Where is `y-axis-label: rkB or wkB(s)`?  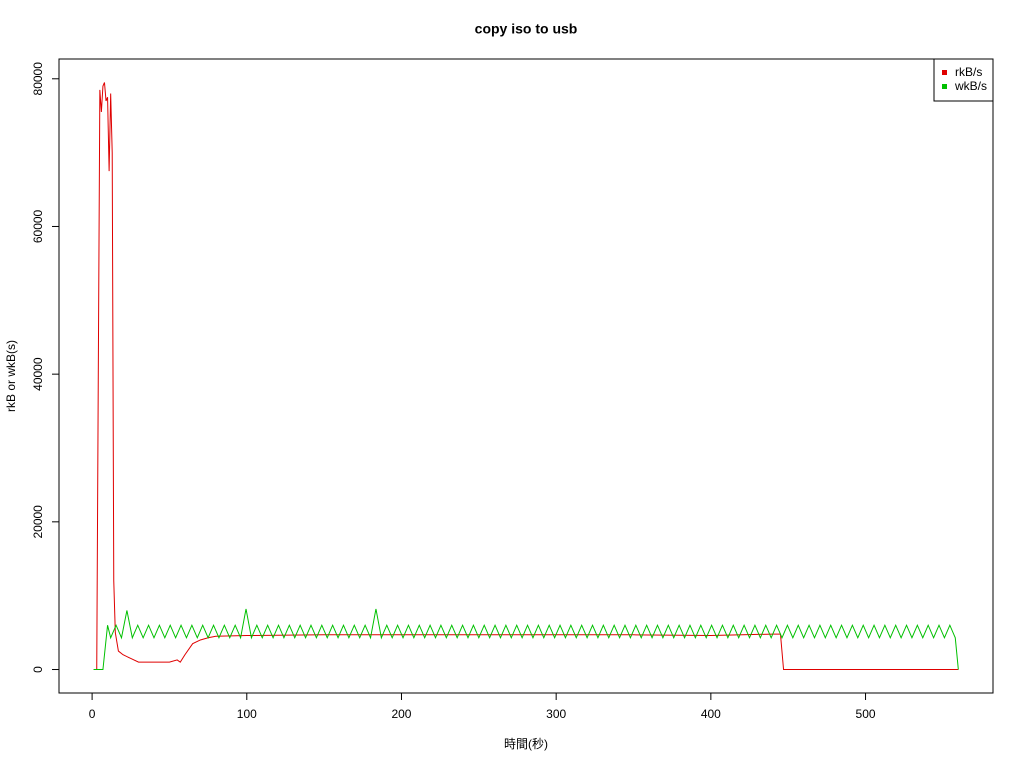
y-axis-label: rkB or wkB(s) is located at coordinates (11, 376).